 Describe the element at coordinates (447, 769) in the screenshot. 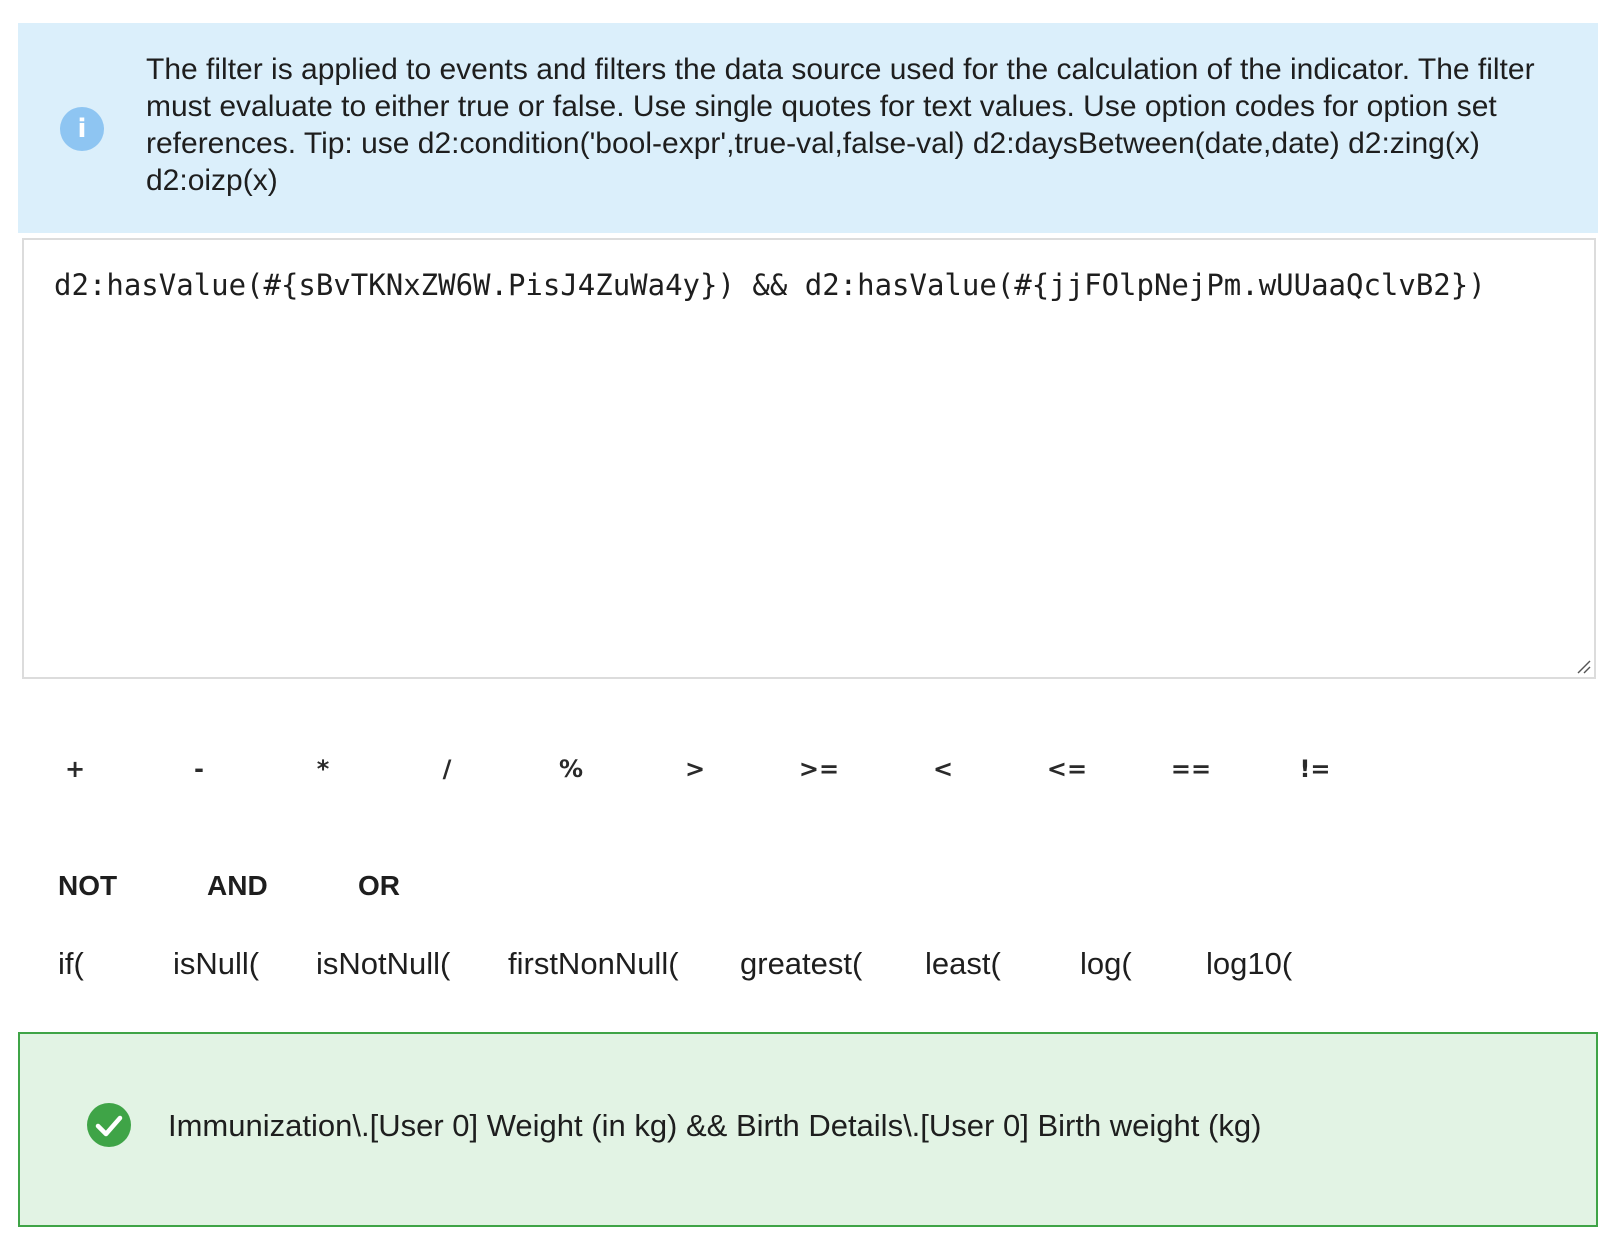

I see `operator-divide-button: /` at that location.